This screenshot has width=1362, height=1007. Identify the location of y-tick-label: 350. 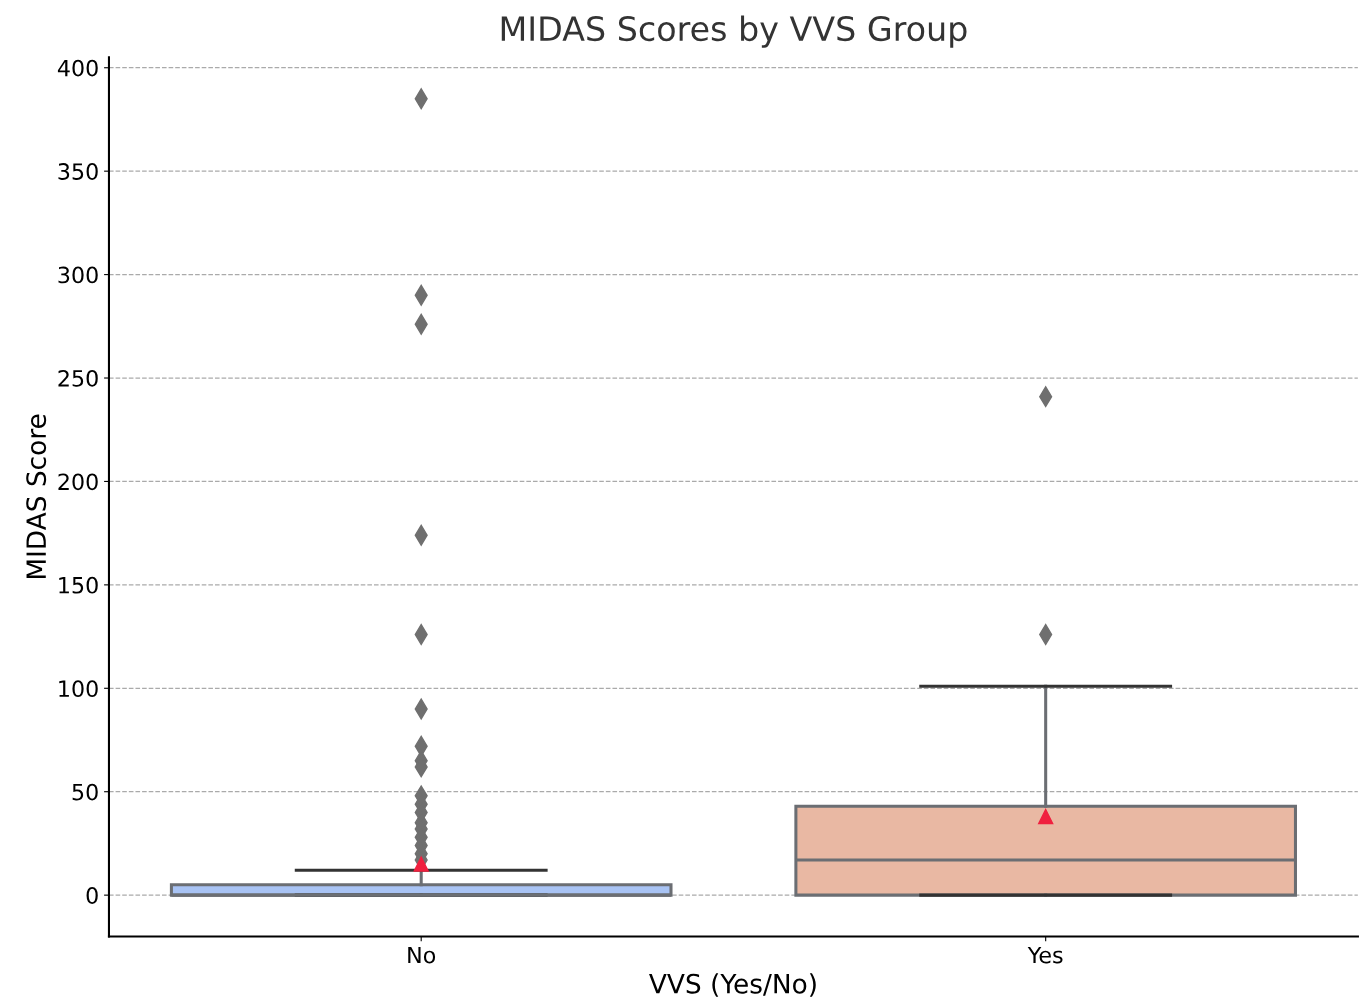
(78, 171).